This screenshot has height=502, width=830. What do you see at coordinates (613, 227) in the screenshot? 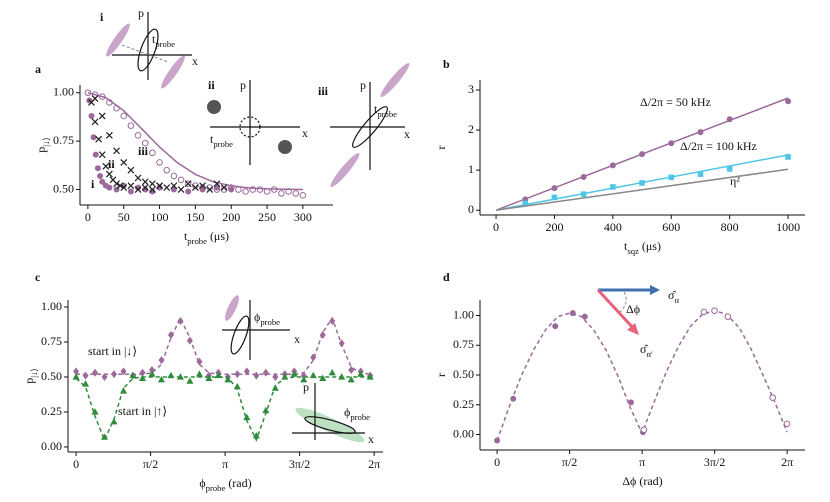
I see `x-tick-label: 400` at bounding box center [613, 227].